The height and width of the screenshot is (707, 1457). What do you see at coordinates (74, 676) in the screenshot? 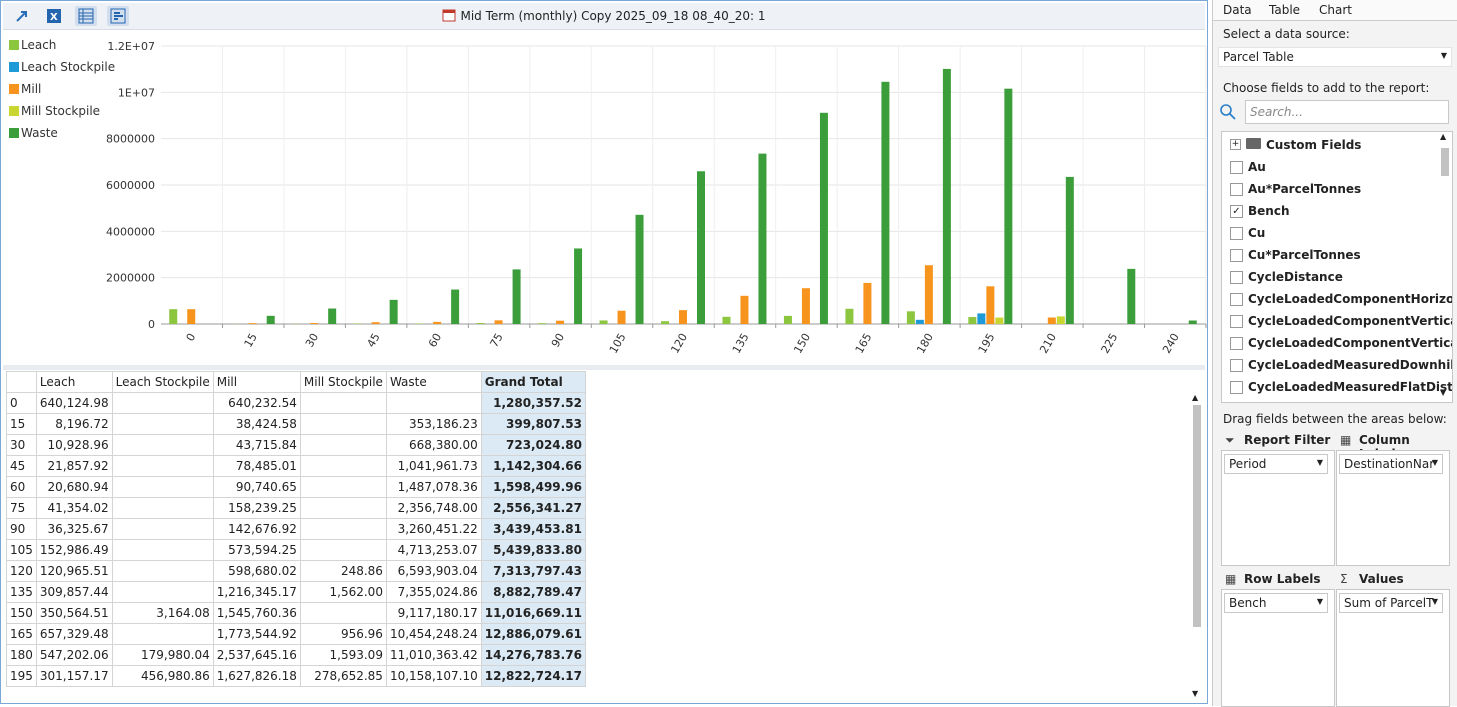
I see `table-cell: 301,157.17` at bounding box center [74, 676].